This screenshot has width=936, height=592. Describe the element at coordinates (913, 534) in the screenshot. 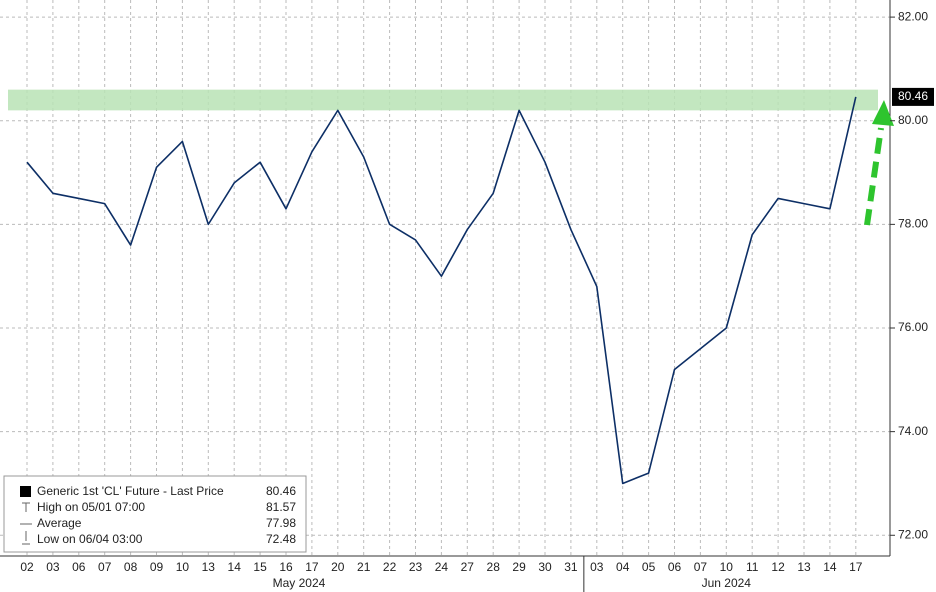

I see `y-tick-label: 72.00` at that location.